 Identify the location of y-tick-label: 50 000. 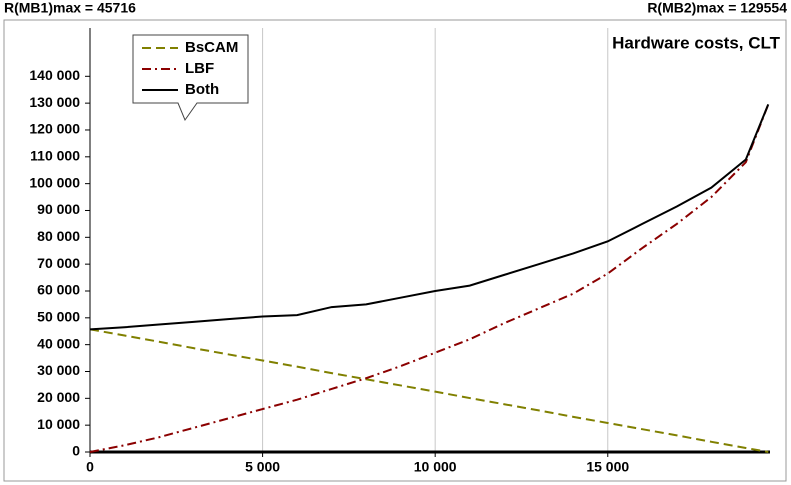
(58, 317).